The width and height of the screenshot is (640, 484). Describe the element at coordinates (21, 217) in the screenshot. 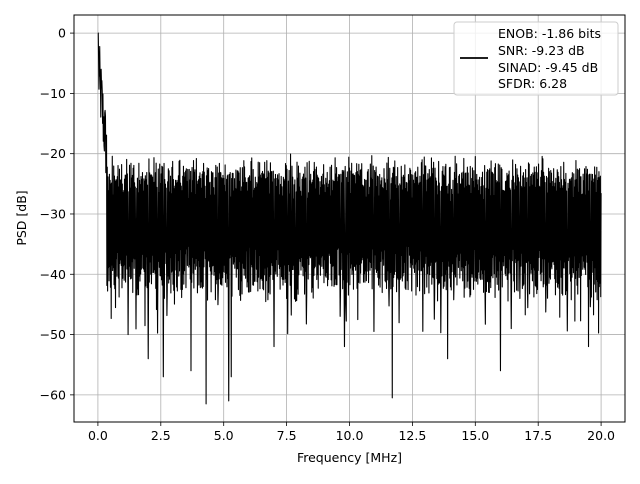

I see `y-axis-label: PSD [dB]` at that location.